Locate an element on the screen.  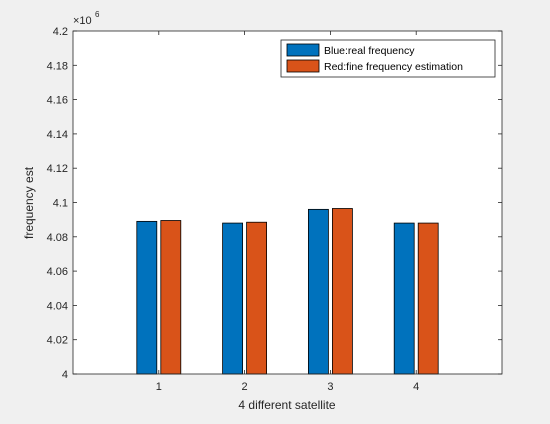
legend-label-2: Red:fine frequency estimation is located at coordinates (393, 67).